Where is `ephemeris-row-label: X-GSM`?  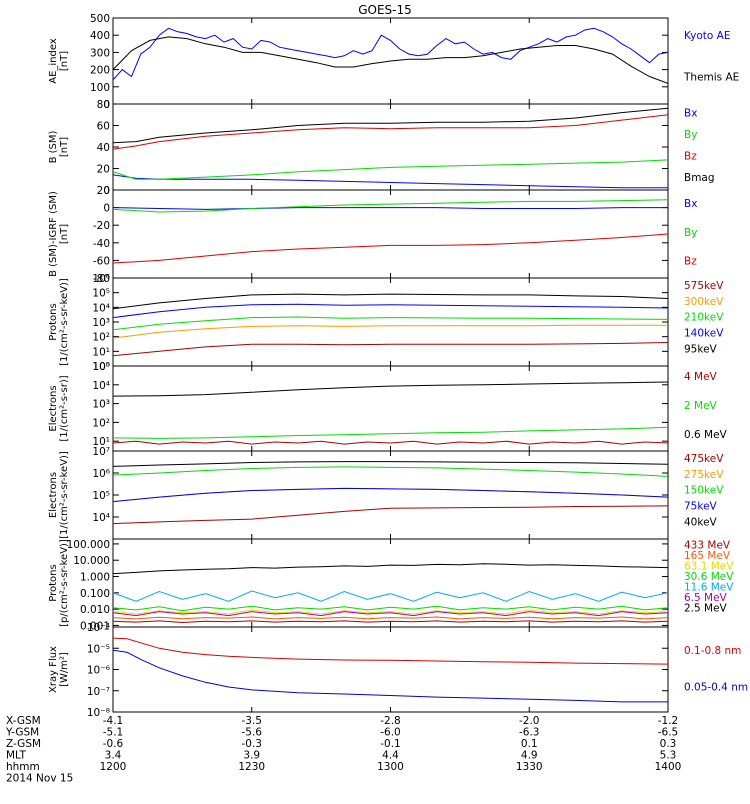
ephemeris-row-label: X-GSM is located at coordinates (23, 721).